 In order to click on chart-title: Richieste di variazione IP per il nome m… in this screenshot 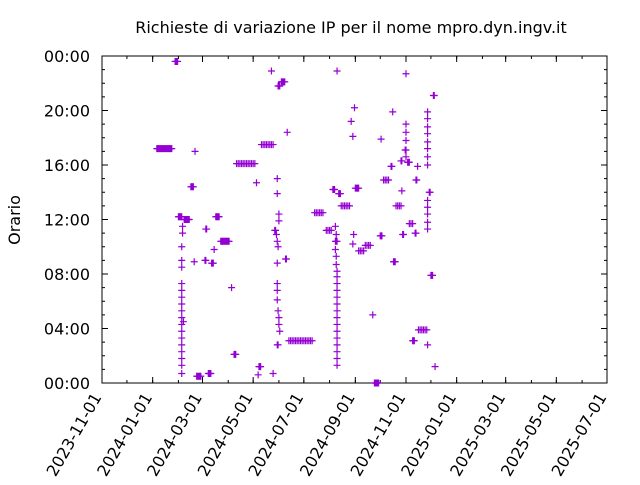, I will do `click(351, 27)`.